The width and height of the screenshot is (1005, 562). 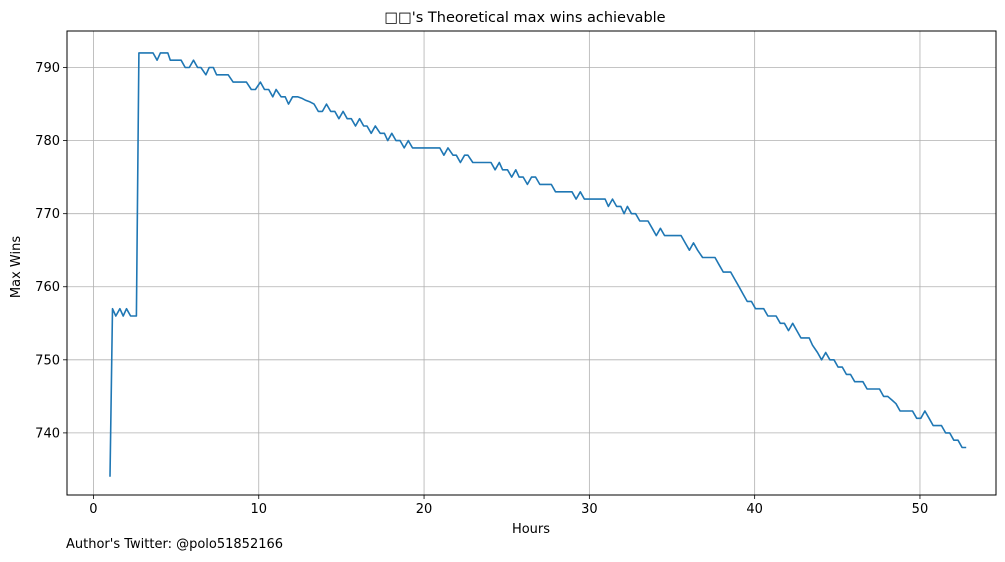 What do you see at coordinates (175, 544) in the screenshot?
I see `author-credit: Author's Twitter: @polo51852166` at bounding box center [175, 544].